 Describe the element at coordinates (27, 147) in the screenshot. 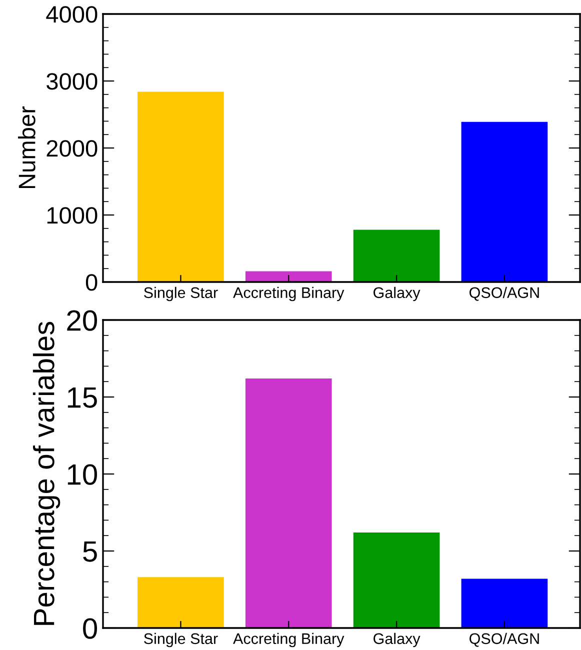

I see `y-axis-title: Number` at that location.